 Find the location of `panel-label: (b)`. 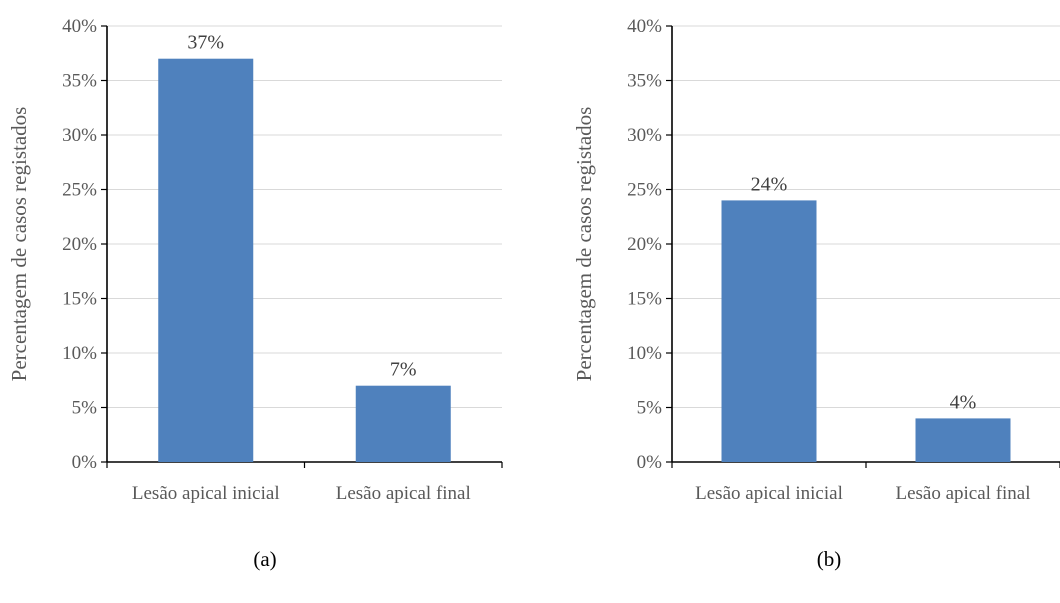

panel-label: (b) is located at coordinates (829, 559).